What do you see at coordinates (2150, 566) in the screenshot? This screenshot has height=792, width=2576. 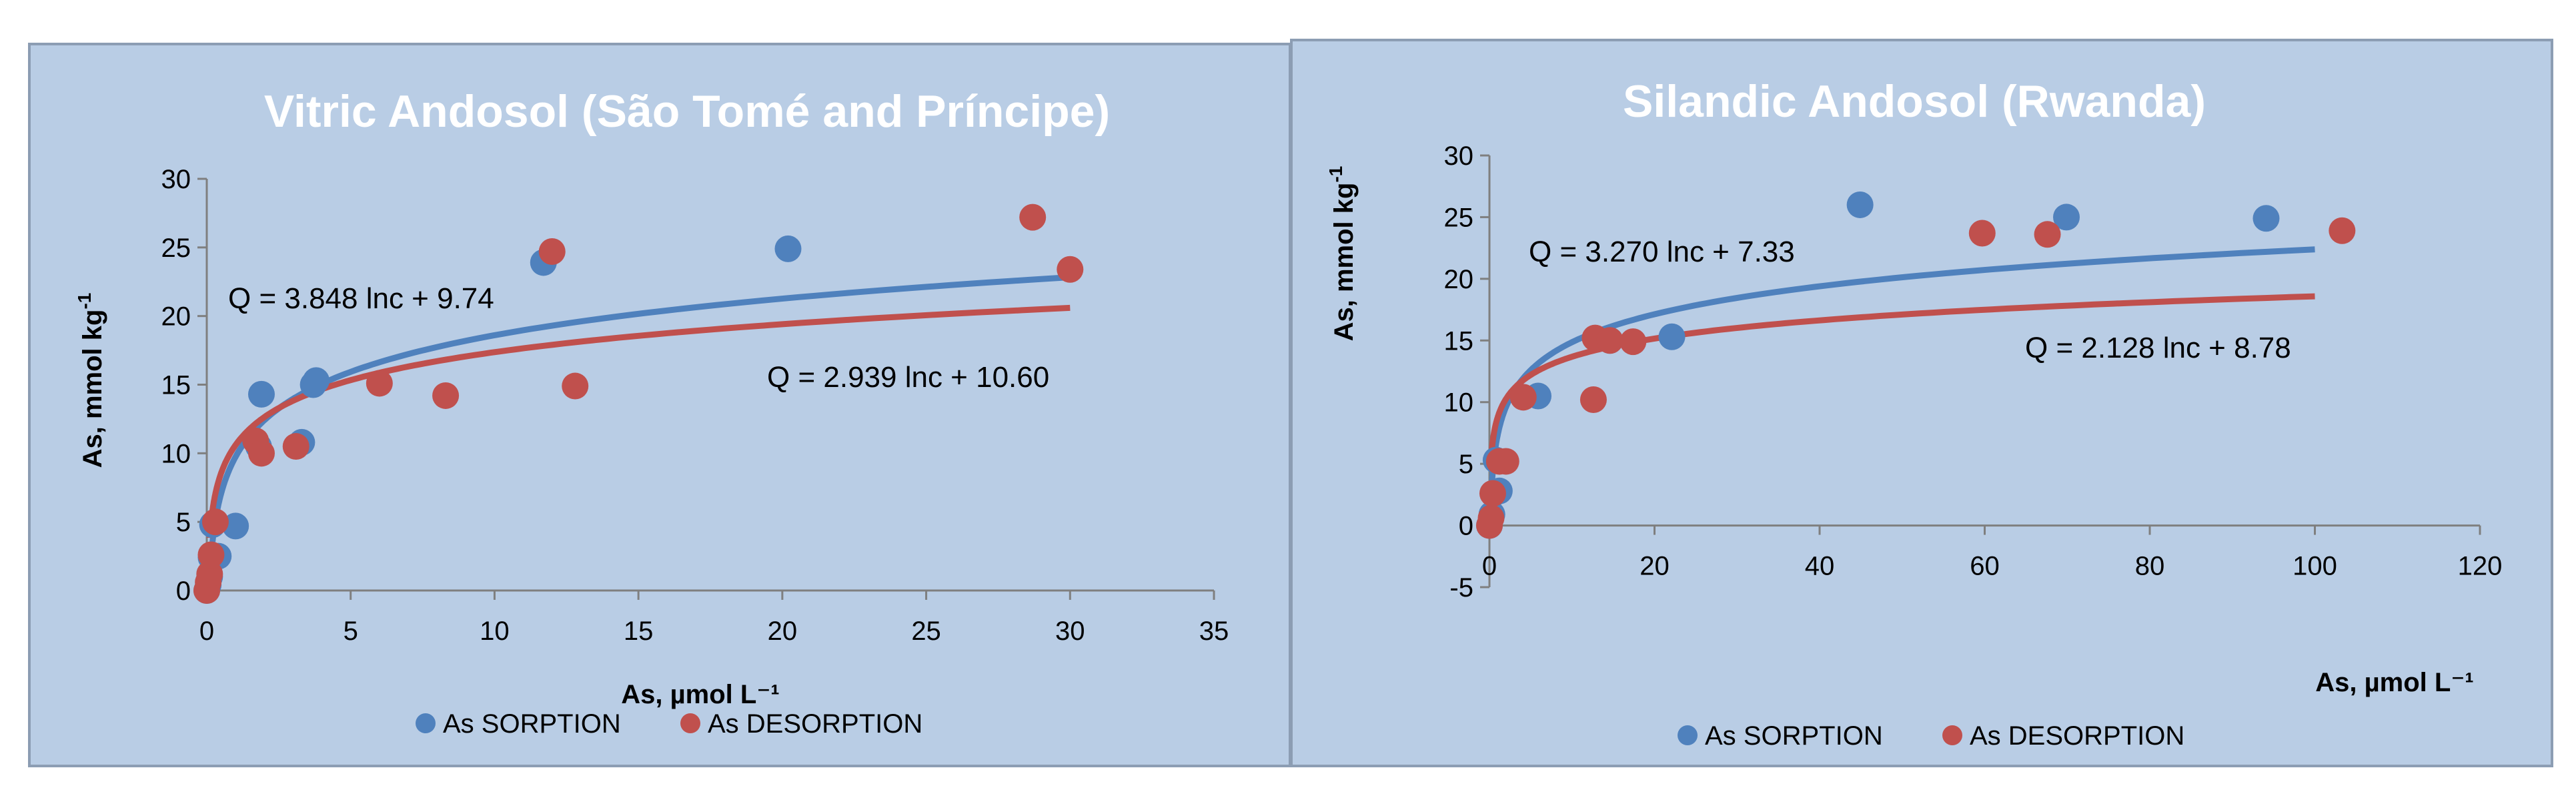 I see `x-tick-label: 80` at bounding box center [2150, 566].